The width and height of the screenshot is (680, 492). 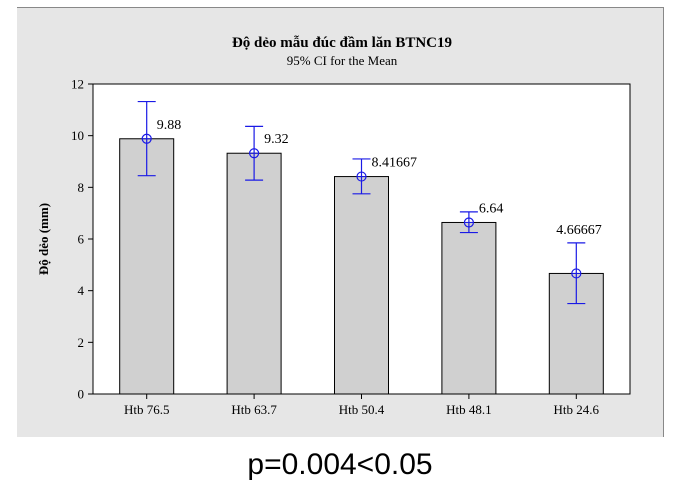 I want to click on y-tick-label: 10, so click(x=77, y=135).